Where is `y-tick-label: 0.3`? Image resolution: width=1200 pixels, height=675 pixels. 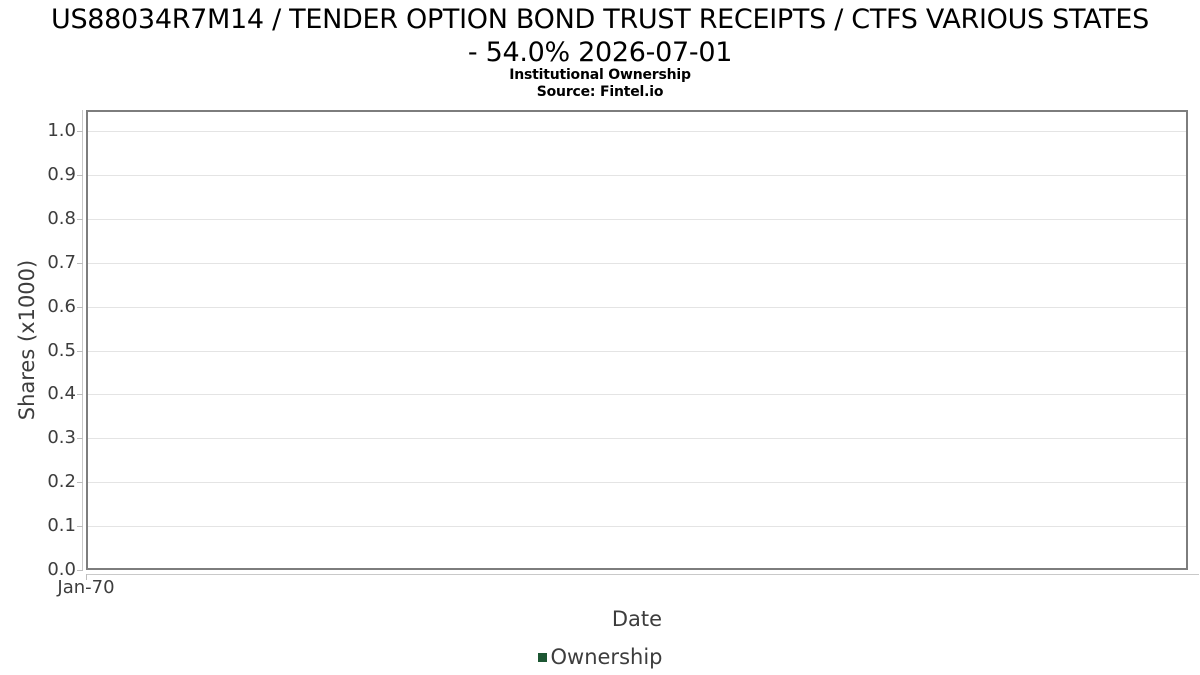 y-tick-label: 0.3 is located at coordinates (61, 437).